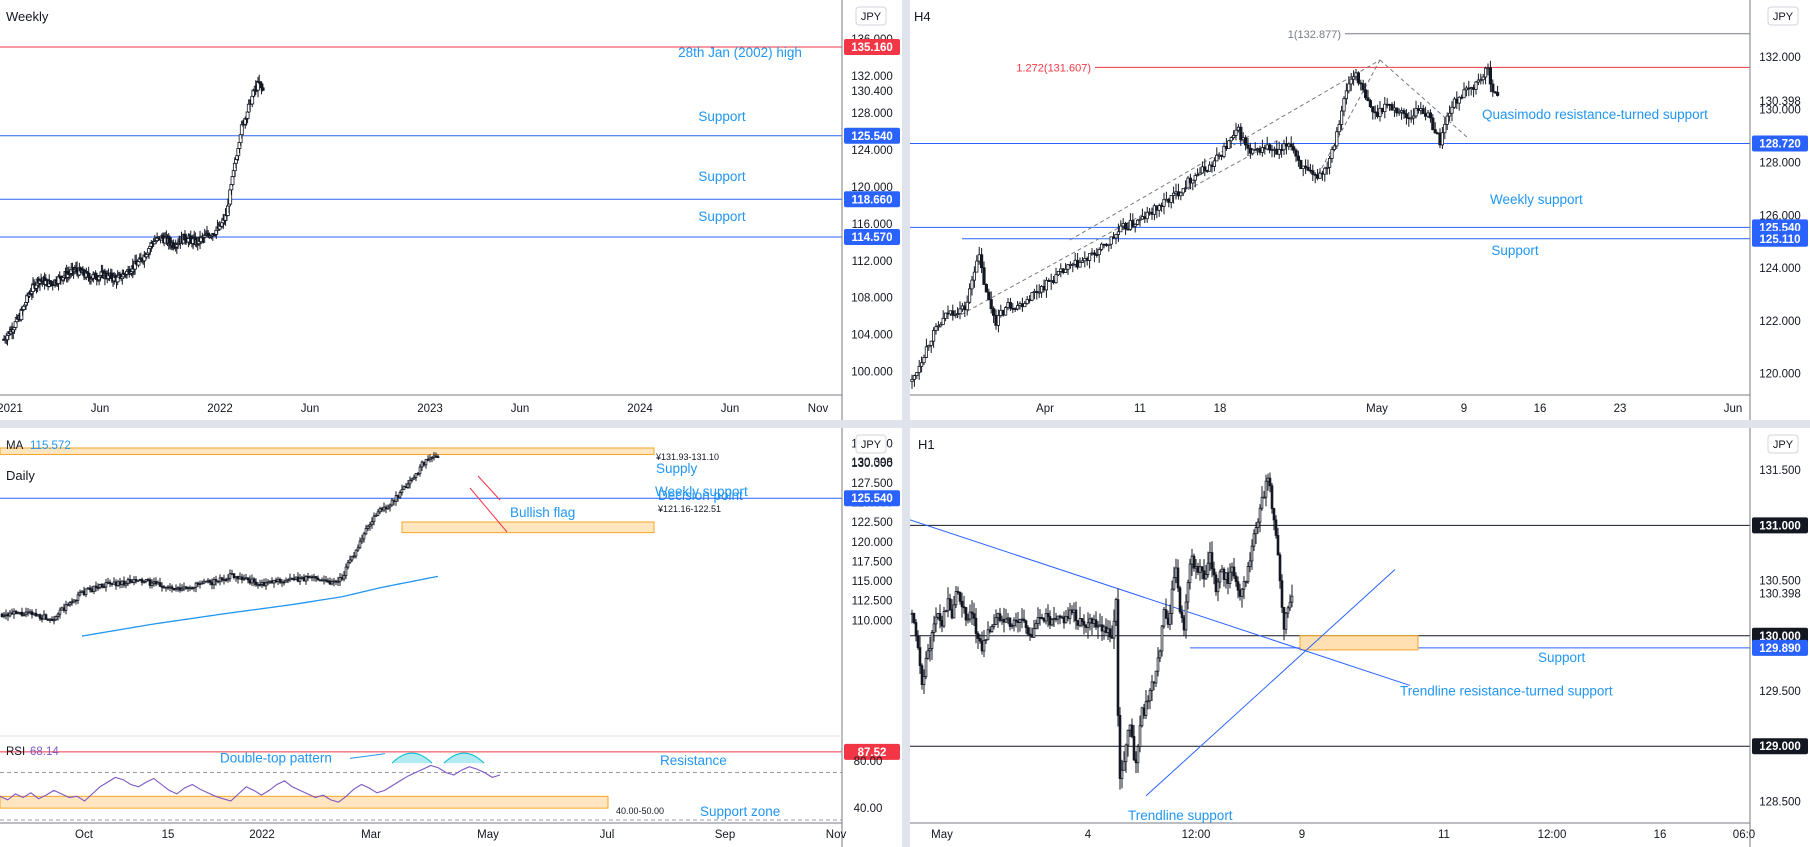 The image size is (1810, 847). Describe the element at coordinates (304, 802) in the screenshot. I see `rsi-support-zone` at that location.